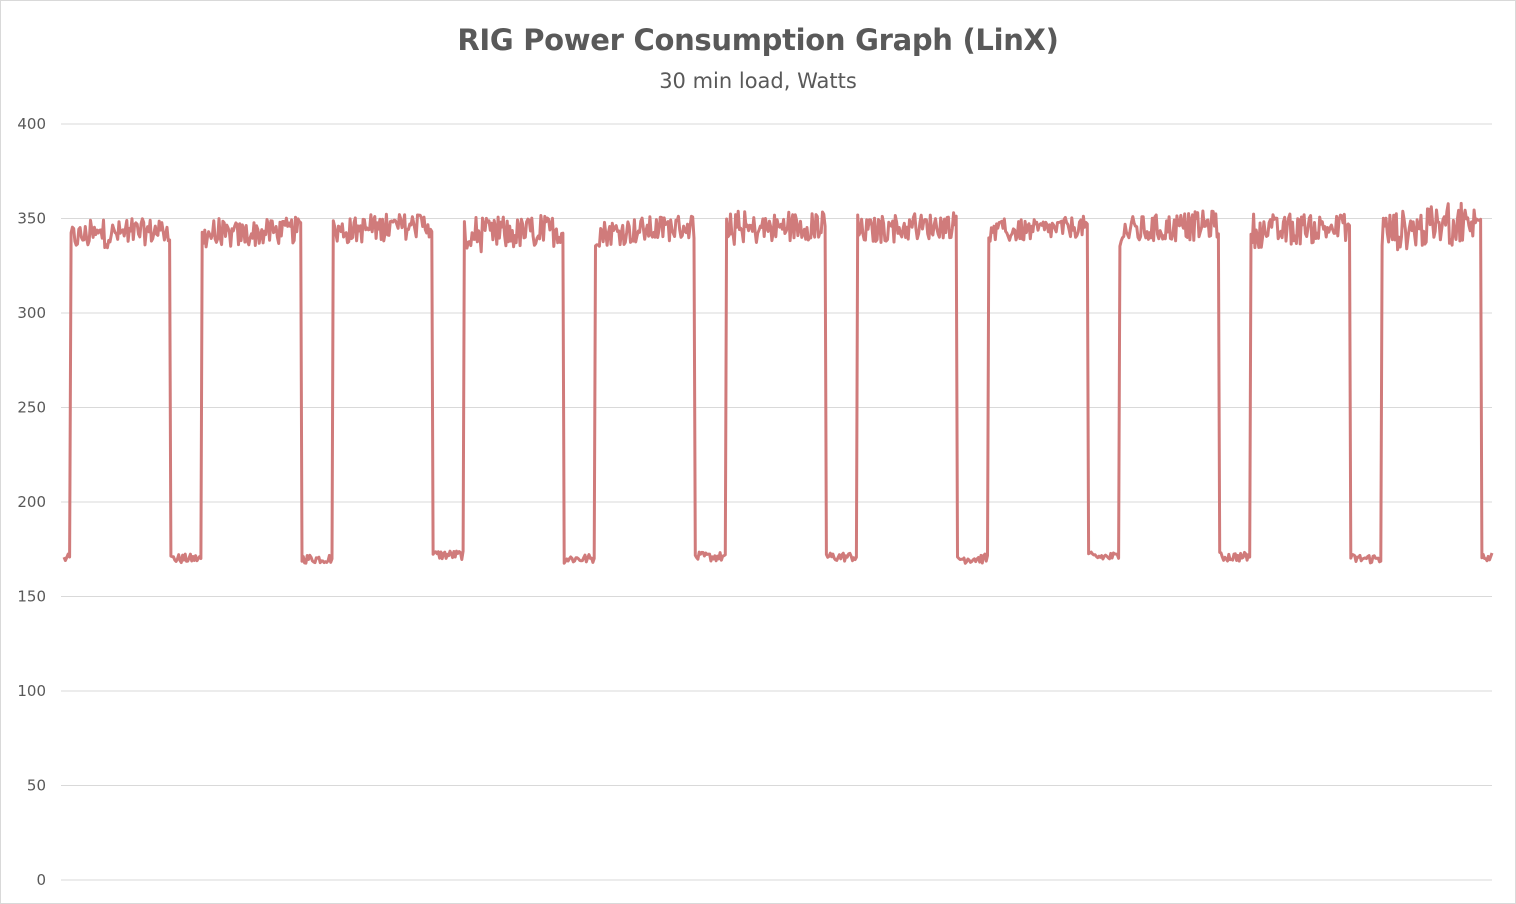  Describe the element at coordinates (31, 597) in the screenshot. I see `y-tick-label: 150` at that location.